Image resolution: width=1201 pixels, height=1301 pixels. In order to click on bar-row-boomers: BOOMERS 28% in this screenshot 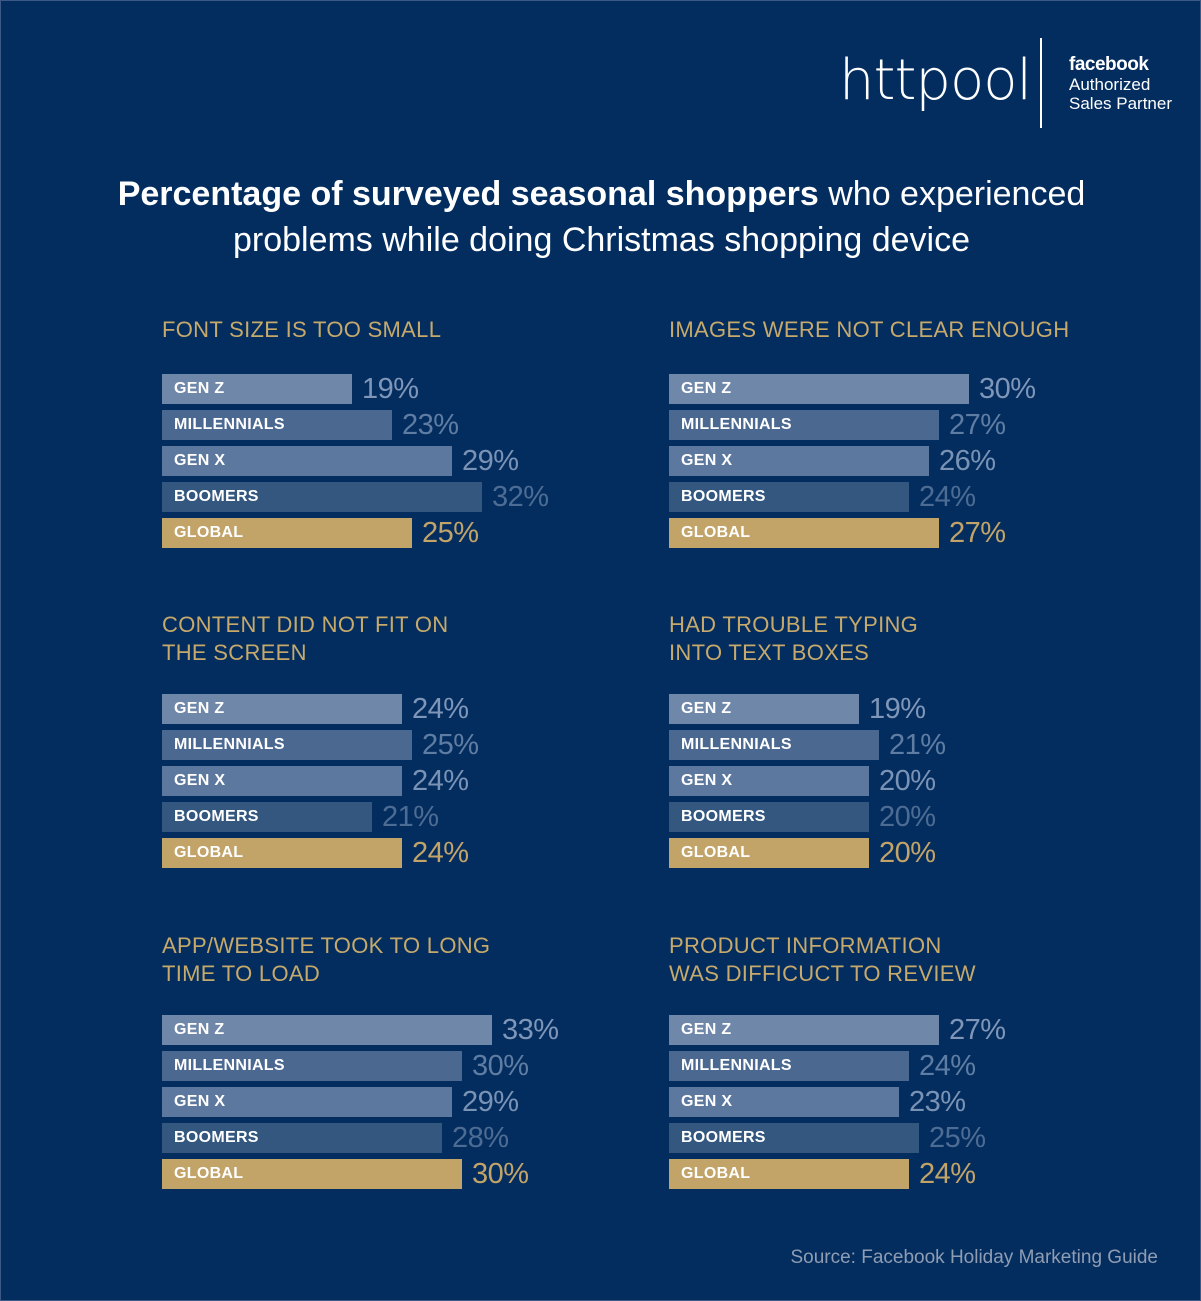, I will do `click(392, 1138)`.